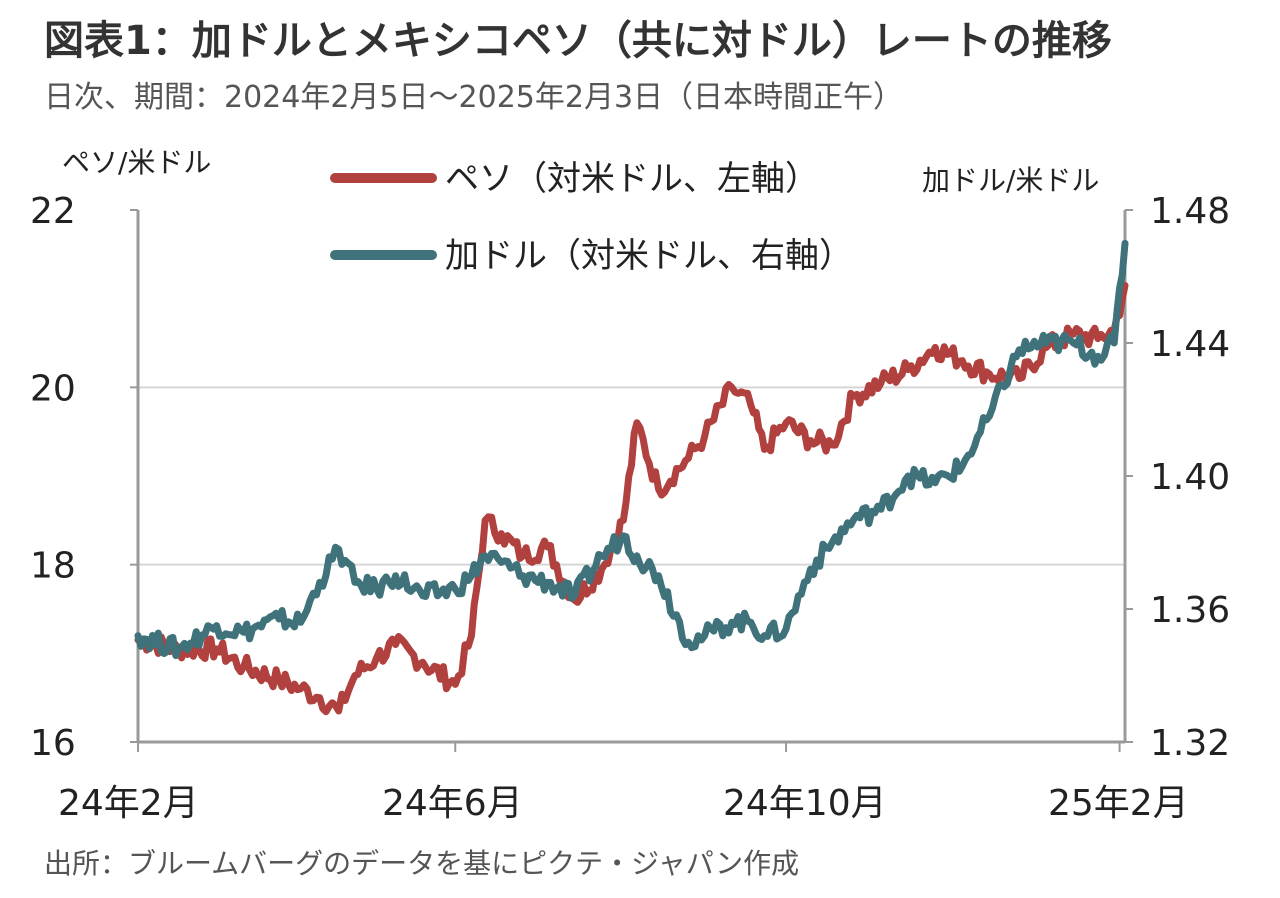  What do you see at coordinates (805, 803) in the screenshot?
I see `x-tick-label: 24年10月` at bounding box center [805, 803].